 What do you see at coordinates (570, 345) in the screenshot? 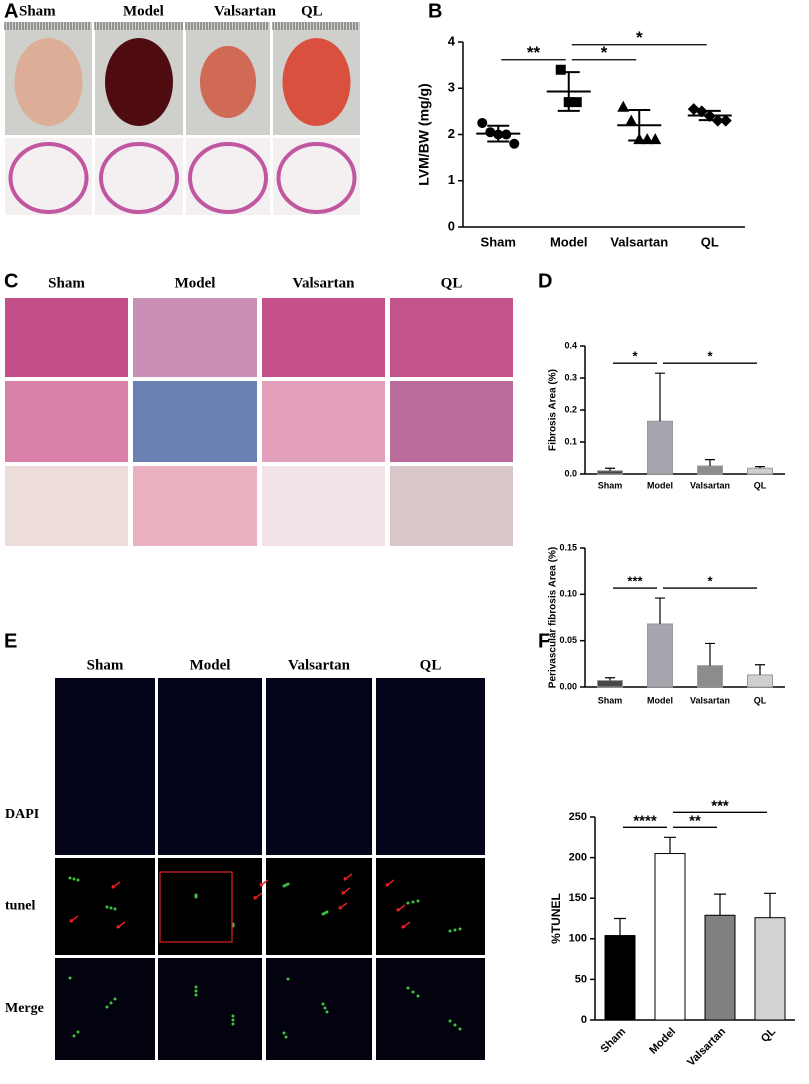
I see `y-tick-label: 0.4` at bounding box center [570, 345].